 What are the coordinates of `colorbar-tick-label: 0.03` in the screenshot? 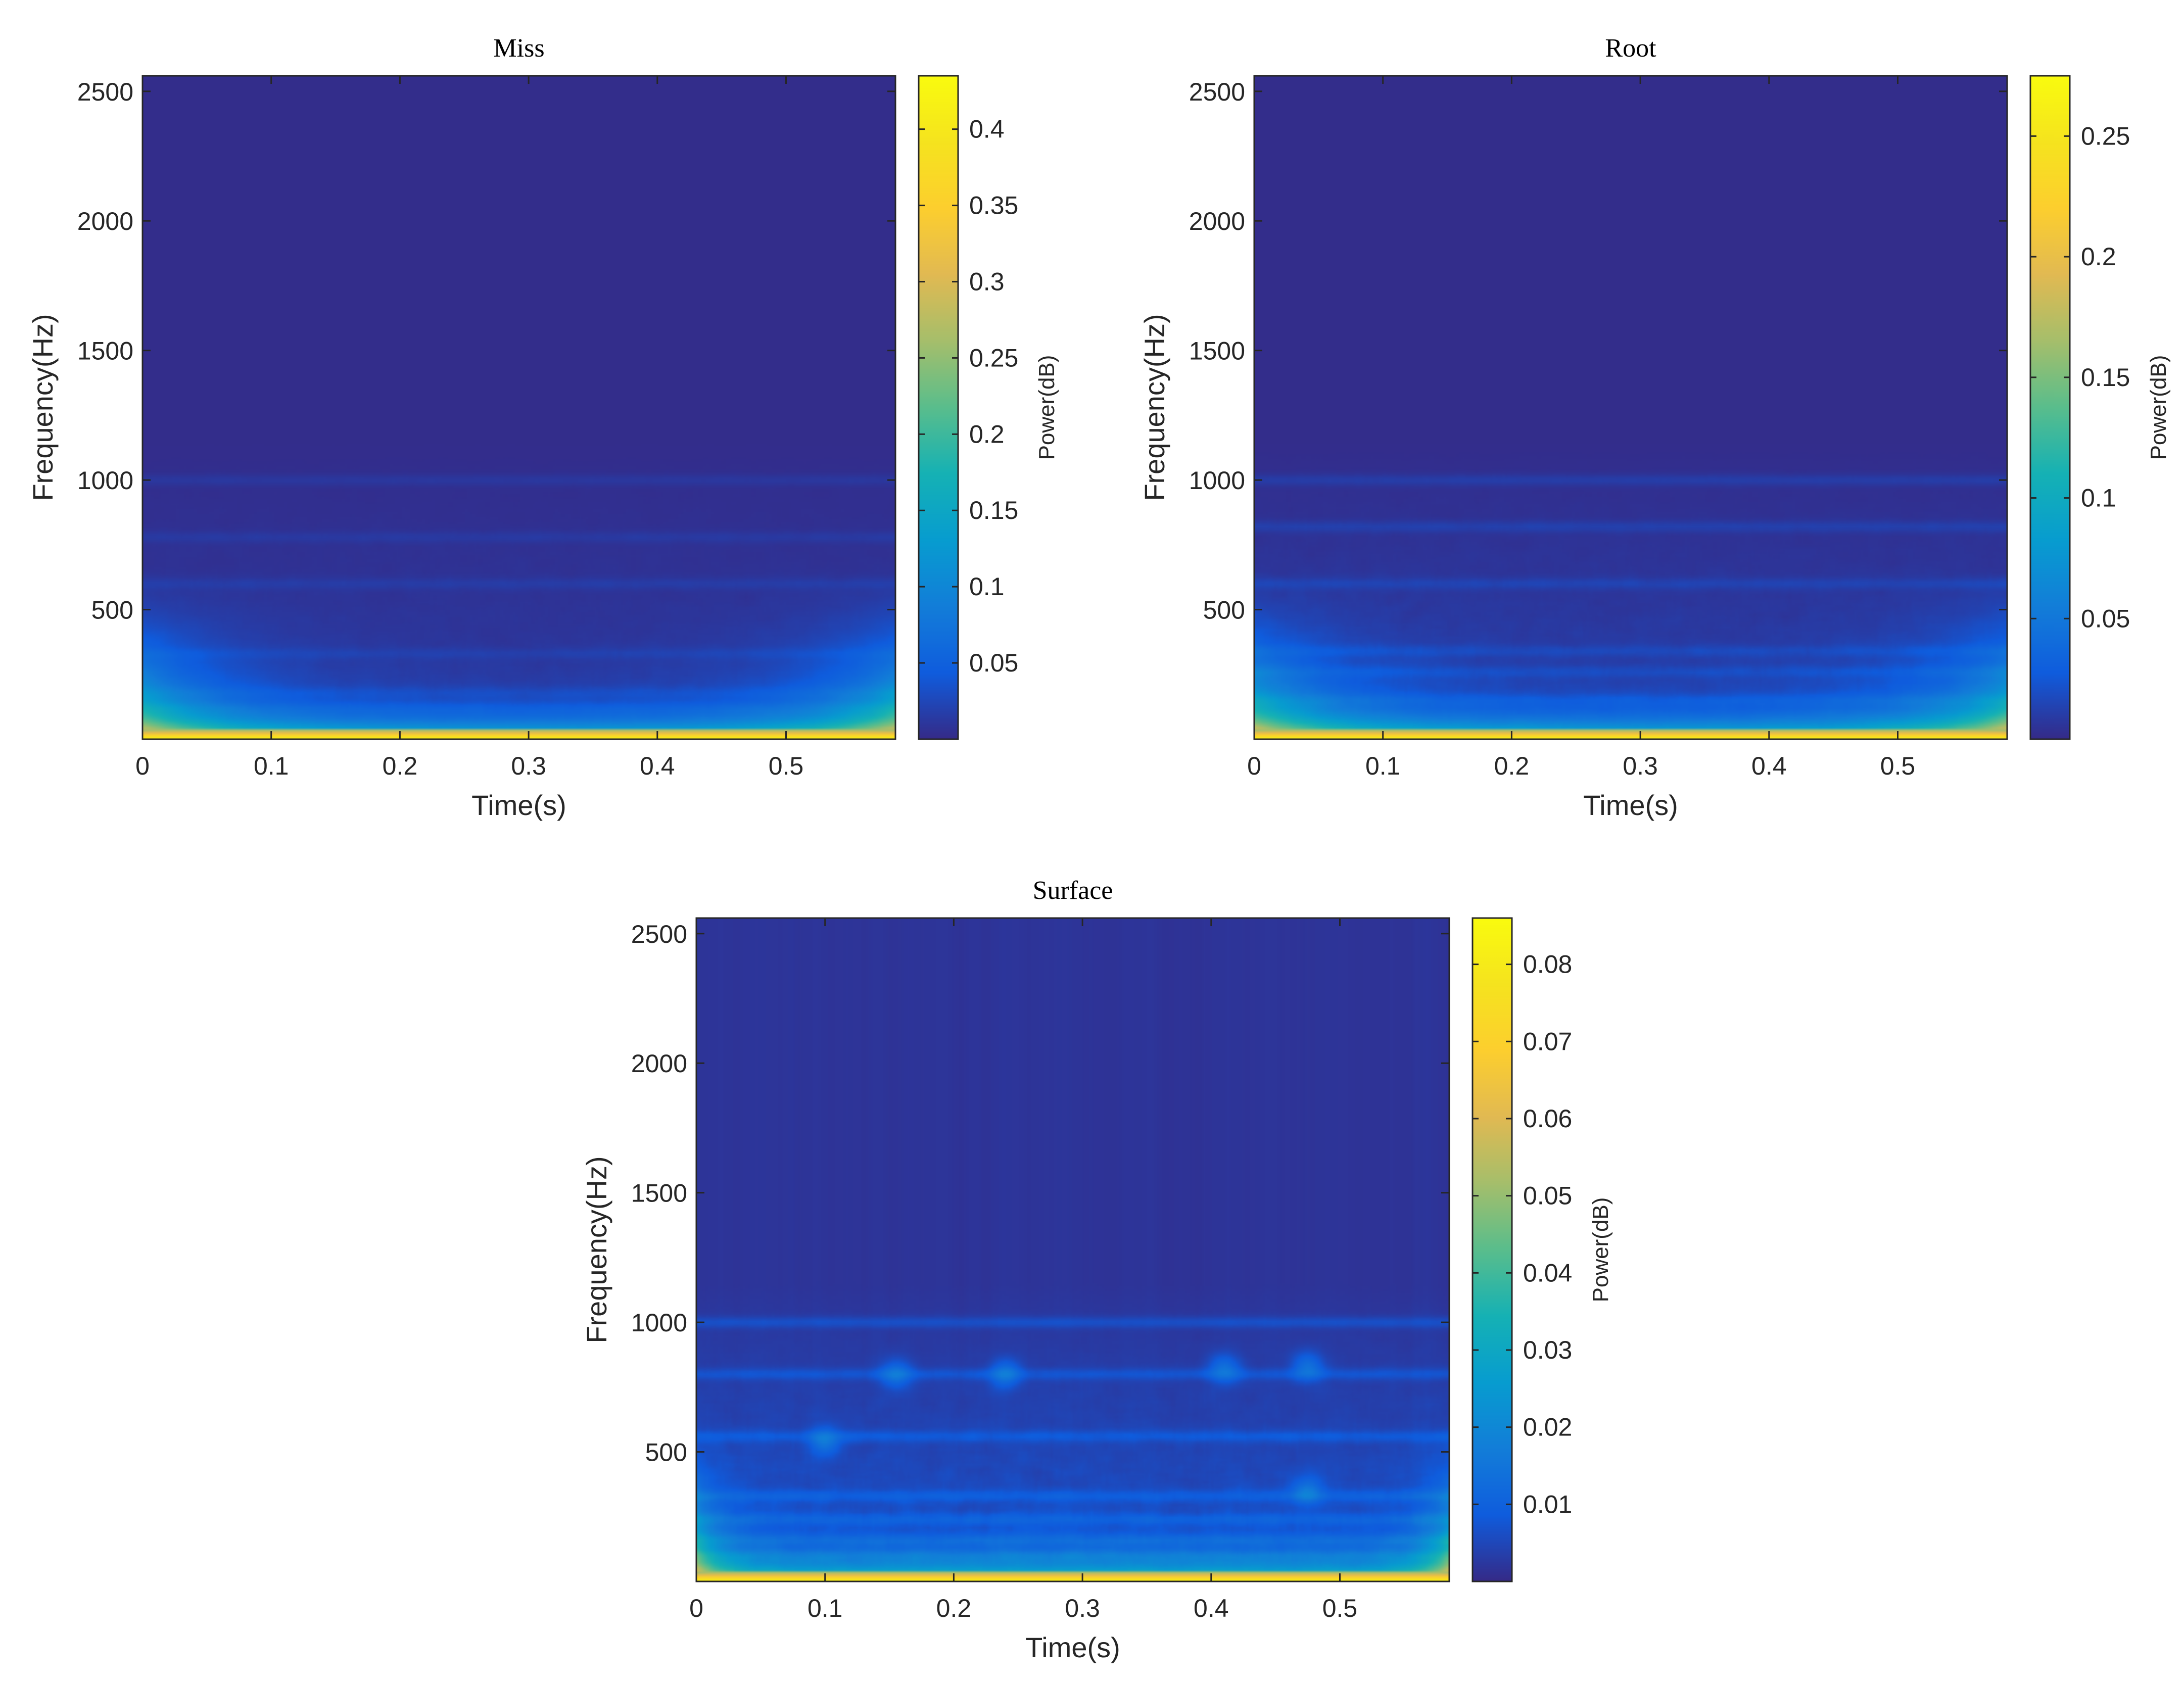 It's located at (1548, 1350).